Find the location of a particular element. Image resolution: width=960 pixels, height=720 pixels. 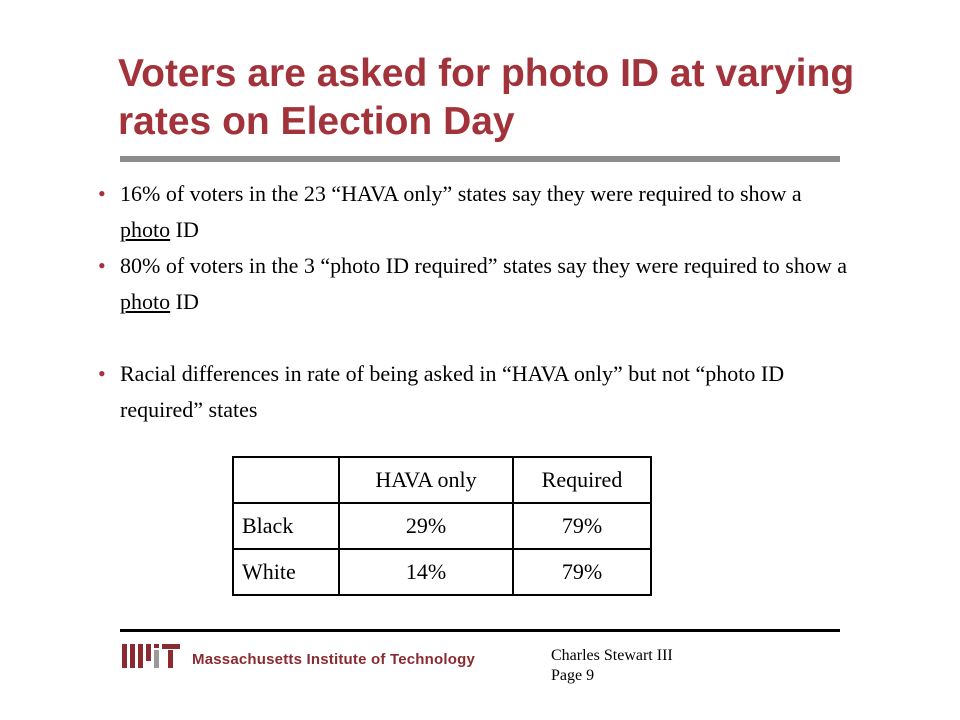

row-label-black: Black is located at coordinates (286, 526).